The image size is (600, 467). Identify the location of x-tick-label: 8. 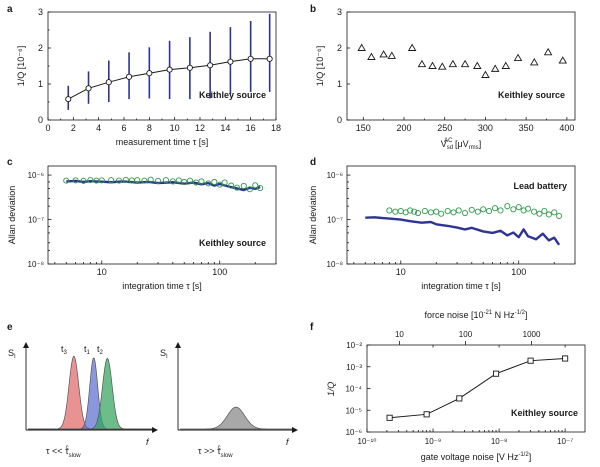
(149, 128).